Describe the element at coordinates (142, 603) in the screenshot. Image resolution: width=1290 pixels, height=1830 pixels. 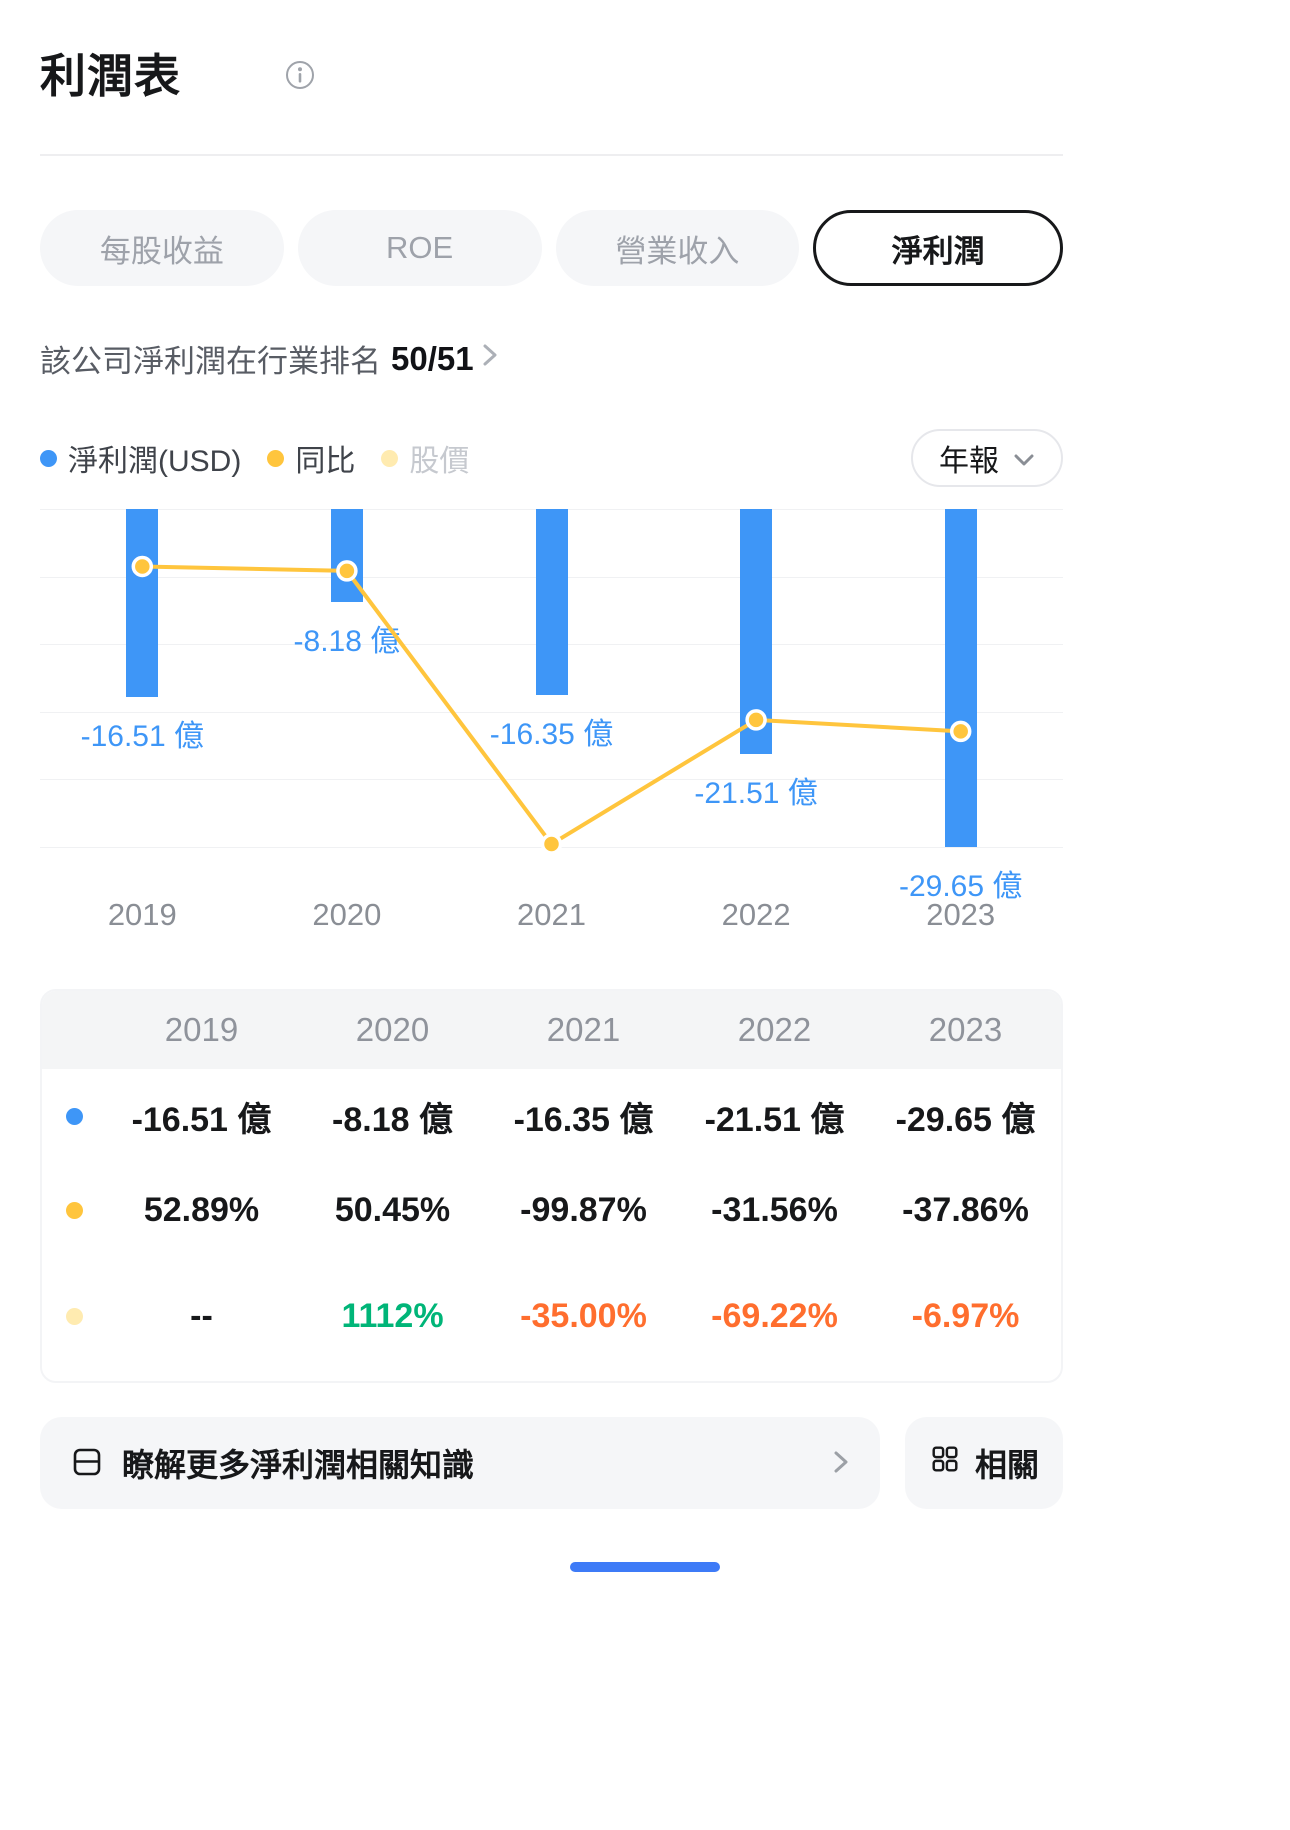
I see `bar-2019` at that location.